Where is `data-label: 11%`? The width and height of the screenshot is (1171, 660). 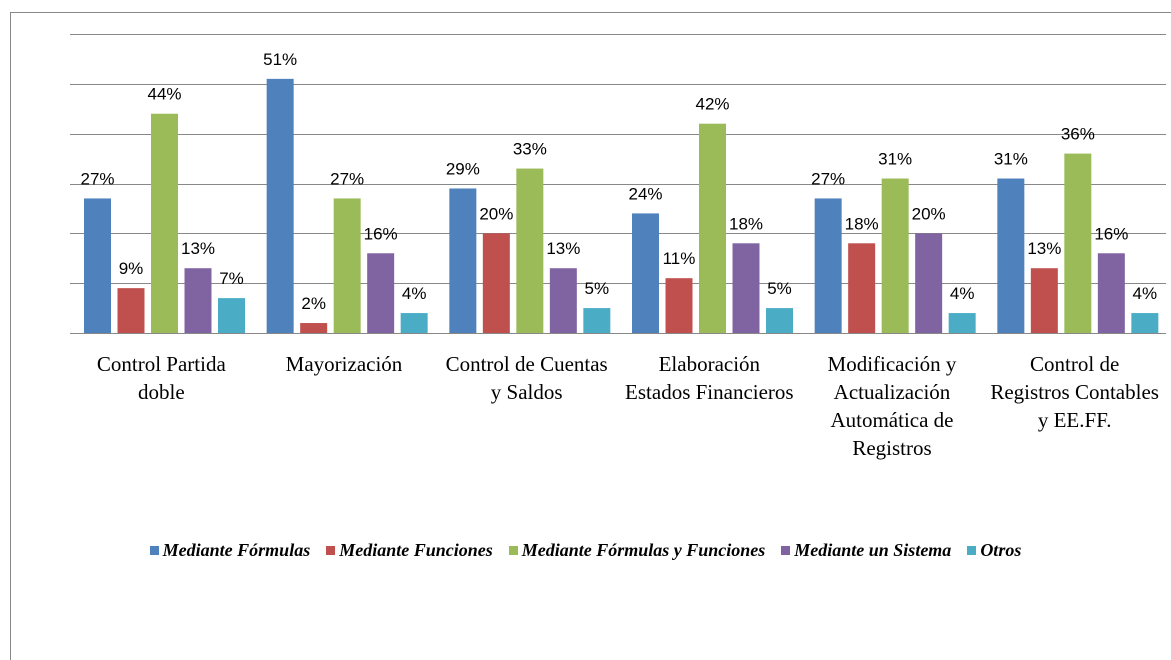
data-label: 11% is located at coordinates (679, 258).